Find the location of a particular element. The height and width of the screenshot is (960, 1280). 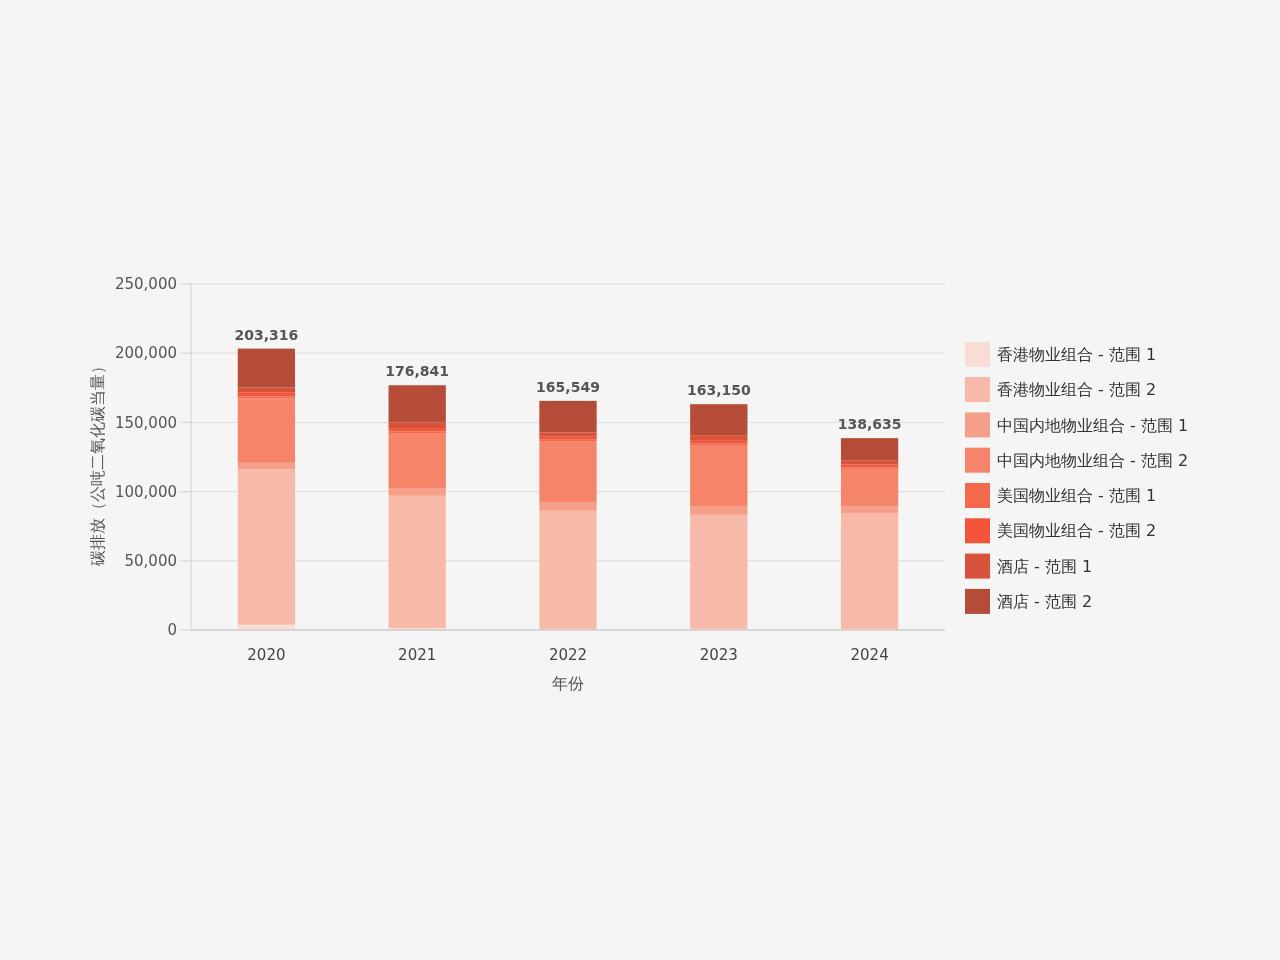

total-label: 163,150 is located at coordinates (718, 390).